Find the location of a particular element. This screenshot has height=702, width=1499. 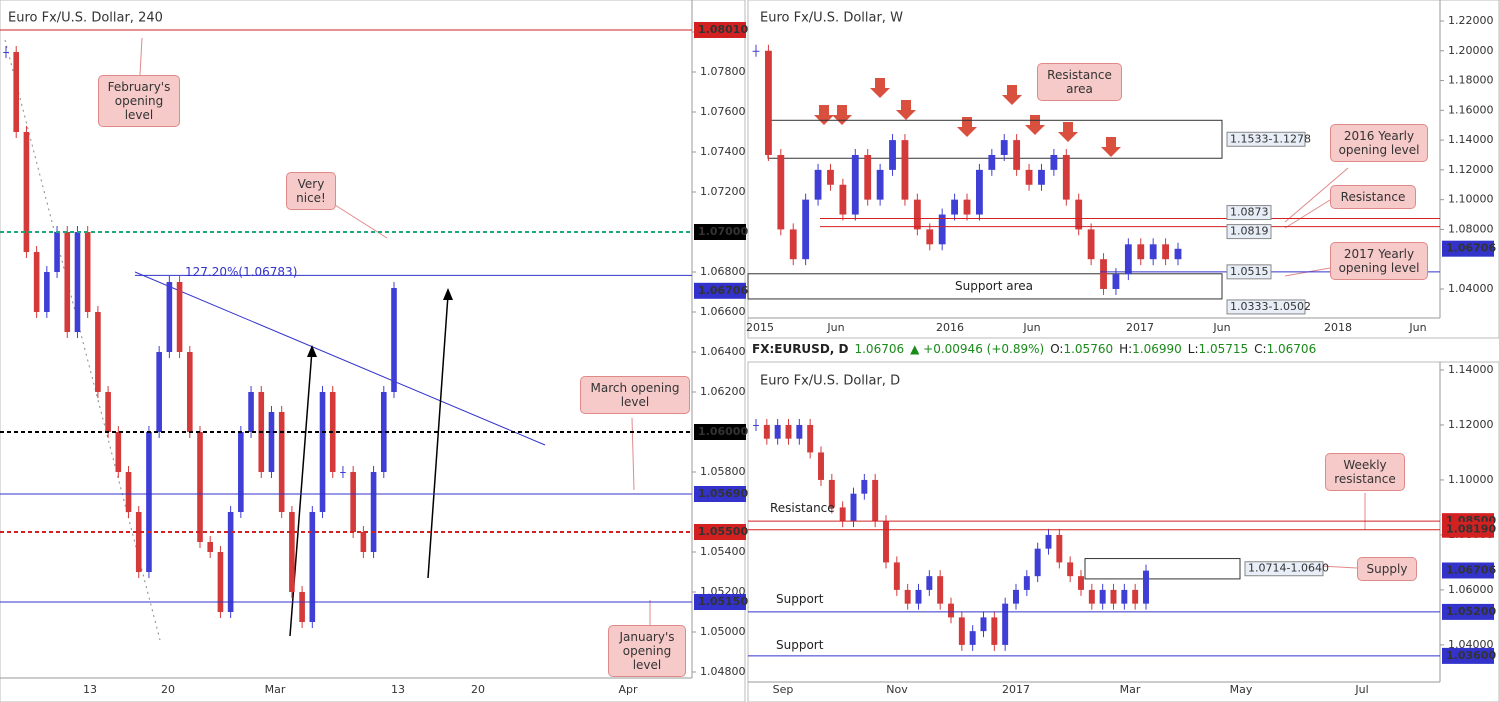

y-tick-label: 1.12000 is located at coordinates (1471, 424).